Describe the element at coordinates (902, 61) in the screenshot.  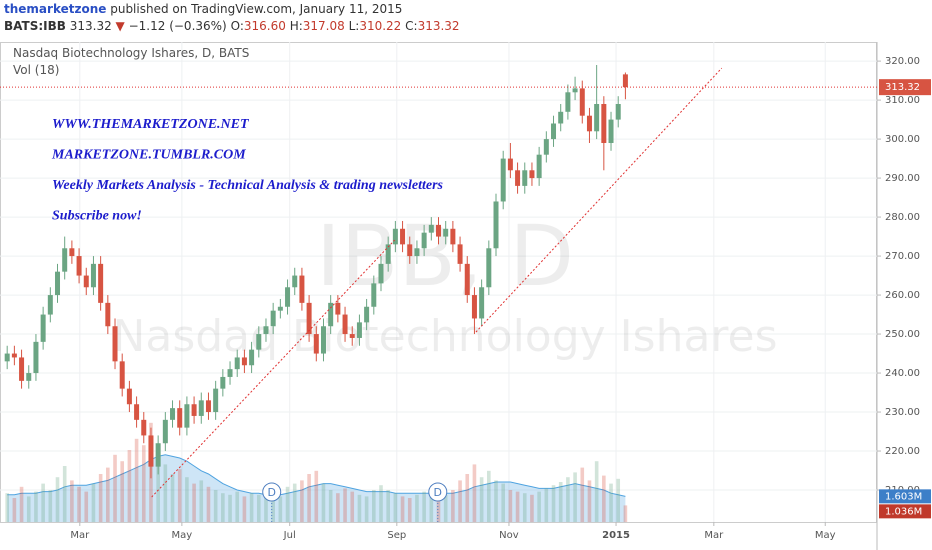
I see `y-tick-label: 320.00` at that location.